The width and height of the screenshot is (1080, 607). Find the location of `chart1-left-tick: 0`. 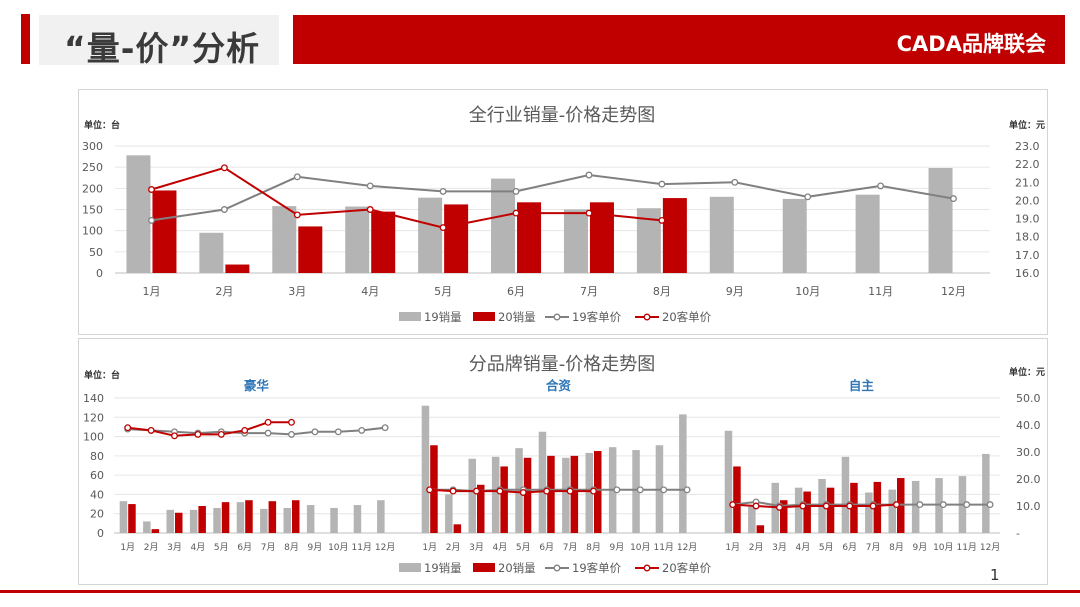

chart1-left-tick: 0 is located at coordinates (99, 273).